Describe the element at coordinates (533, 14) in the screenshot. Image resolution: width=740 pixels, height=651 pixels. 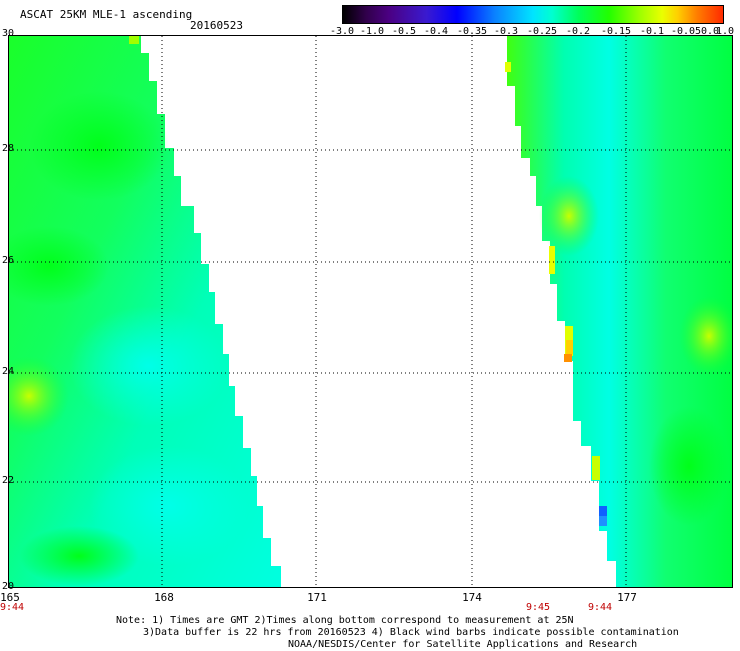
I see `colorbar` at that location.